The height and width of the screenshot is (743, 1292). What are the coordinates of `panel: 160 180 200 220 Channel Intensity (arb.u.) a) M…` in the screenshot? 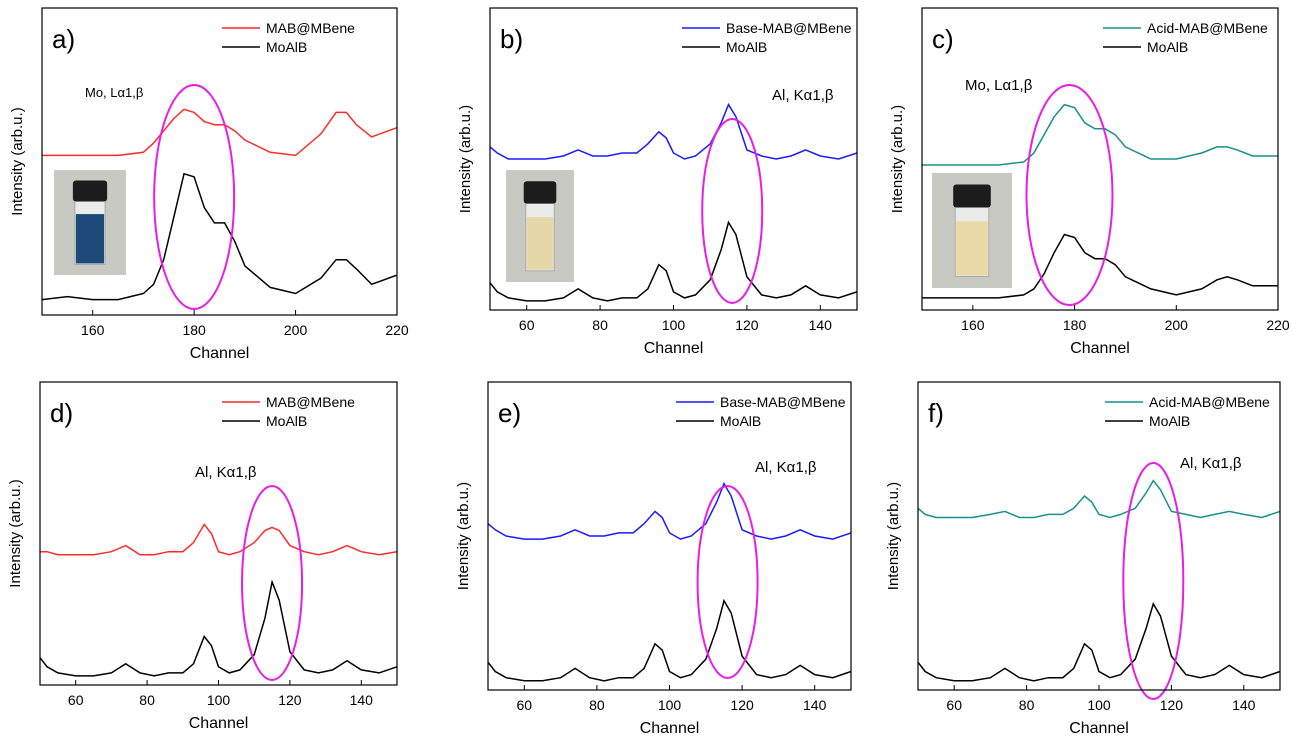 It's located at (209, 184).